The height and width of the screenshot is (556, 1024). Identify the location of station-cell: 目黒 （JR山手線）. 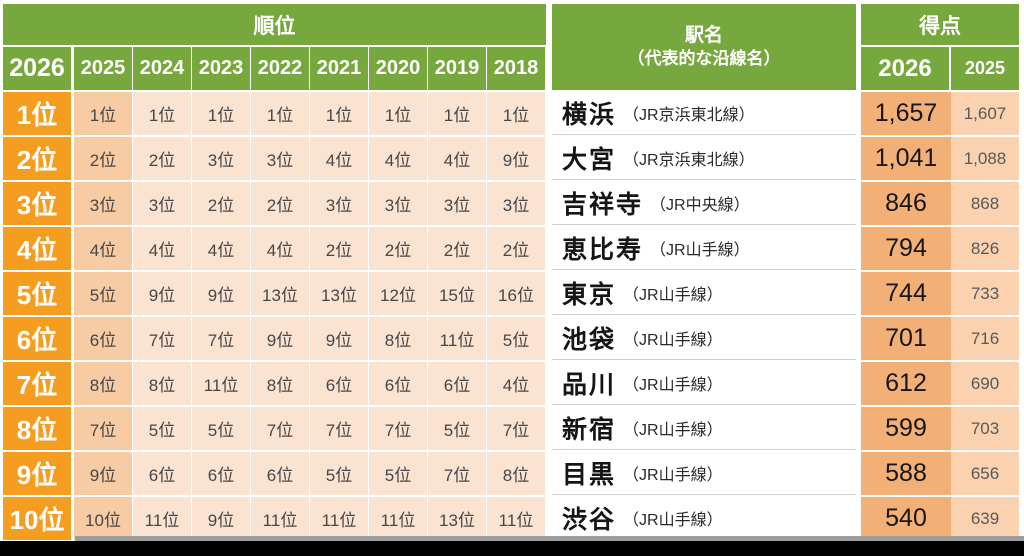
(704, 473).